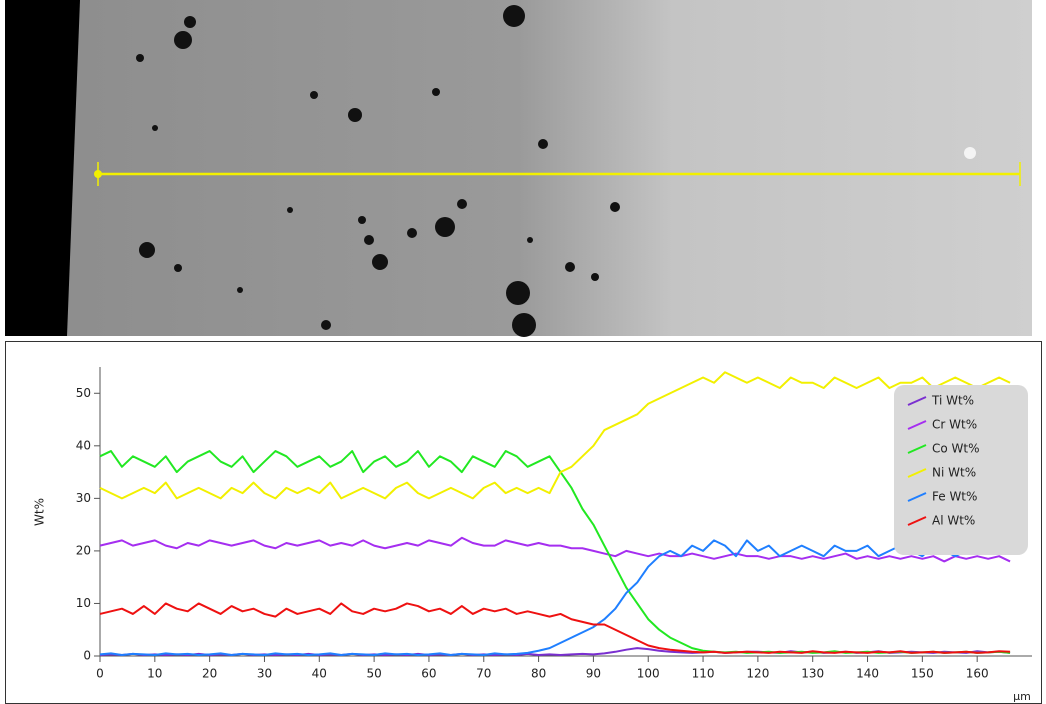  I want to click on x-tick-label: 70, so click(483, 674).